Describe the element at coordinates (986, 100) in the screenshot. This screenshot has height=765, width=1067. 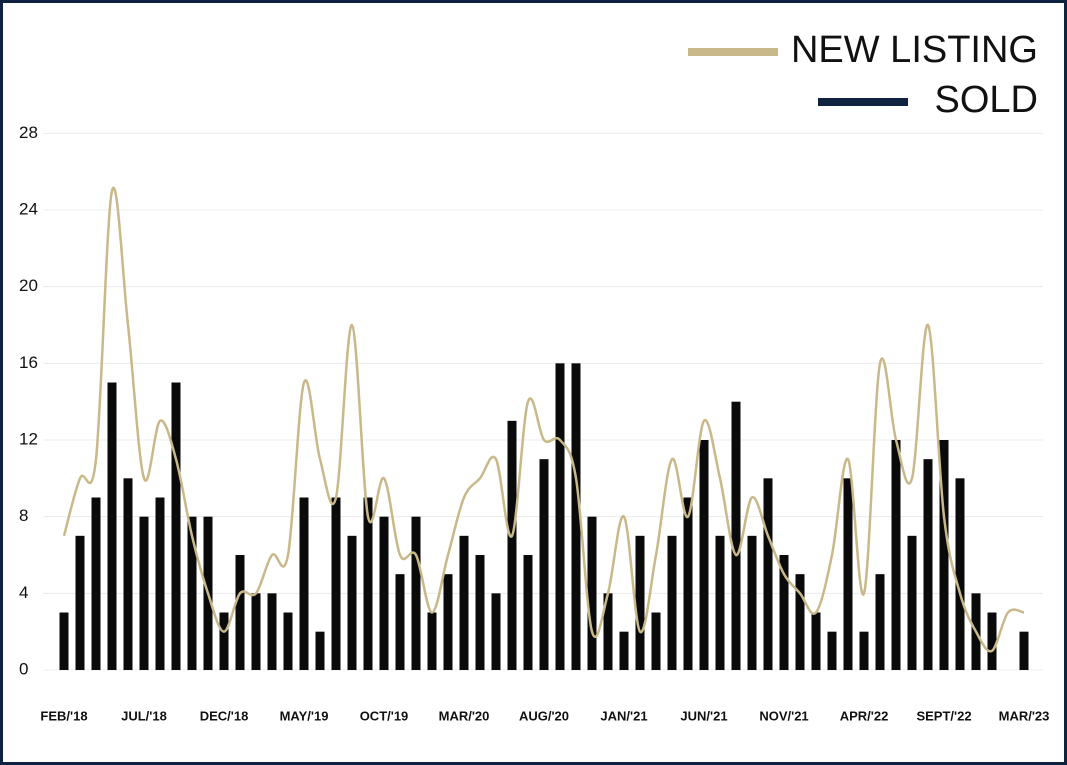
I see `legend-label: SOLD` at that location.